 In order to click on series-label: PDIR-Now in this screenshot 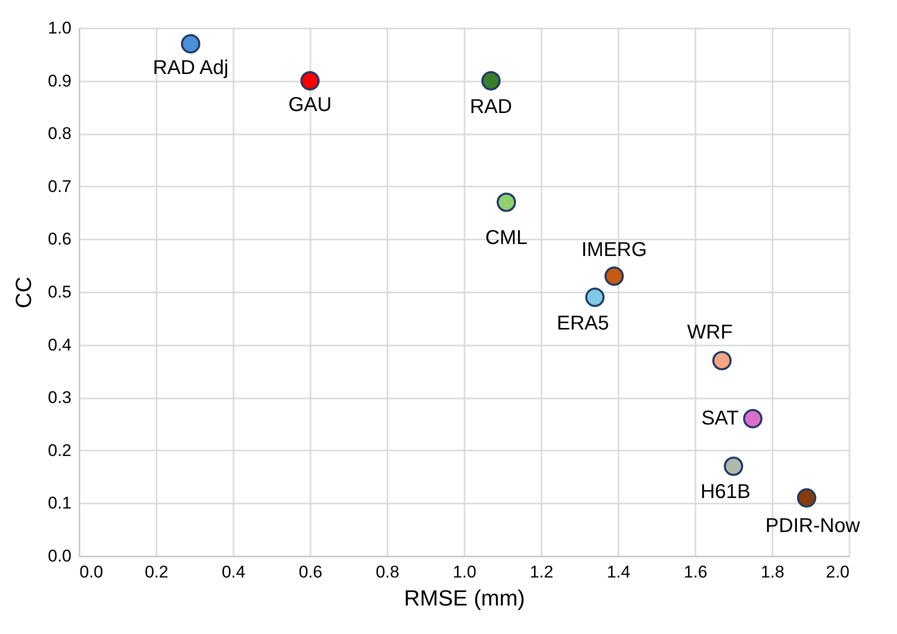, I will do `click(812, 525)`.